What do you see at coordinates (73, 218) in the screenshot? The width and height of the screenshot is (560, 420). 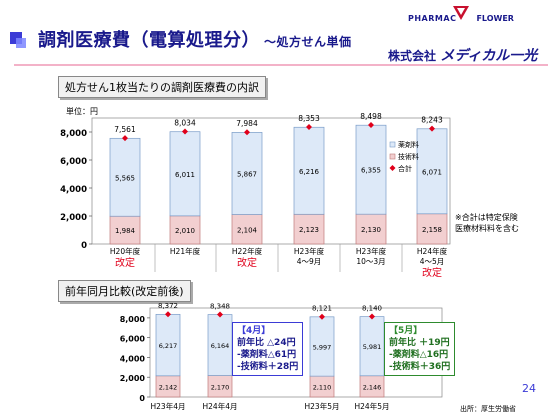 I see `top-ytick-label: 2,000` at bounding box center [73, 218].